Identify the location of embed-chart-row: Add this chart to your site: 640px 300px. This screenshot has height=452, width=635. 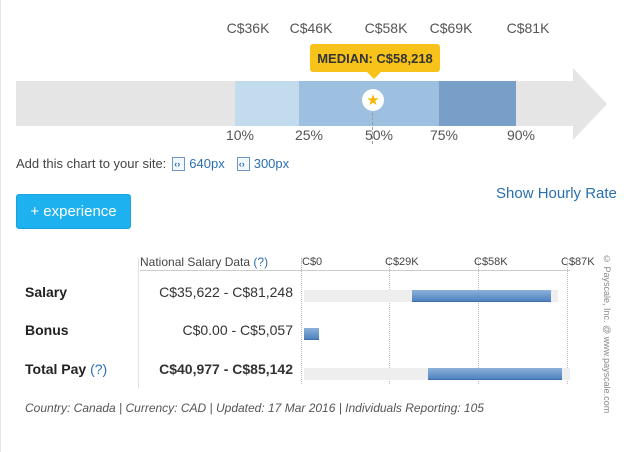
(152, 163).